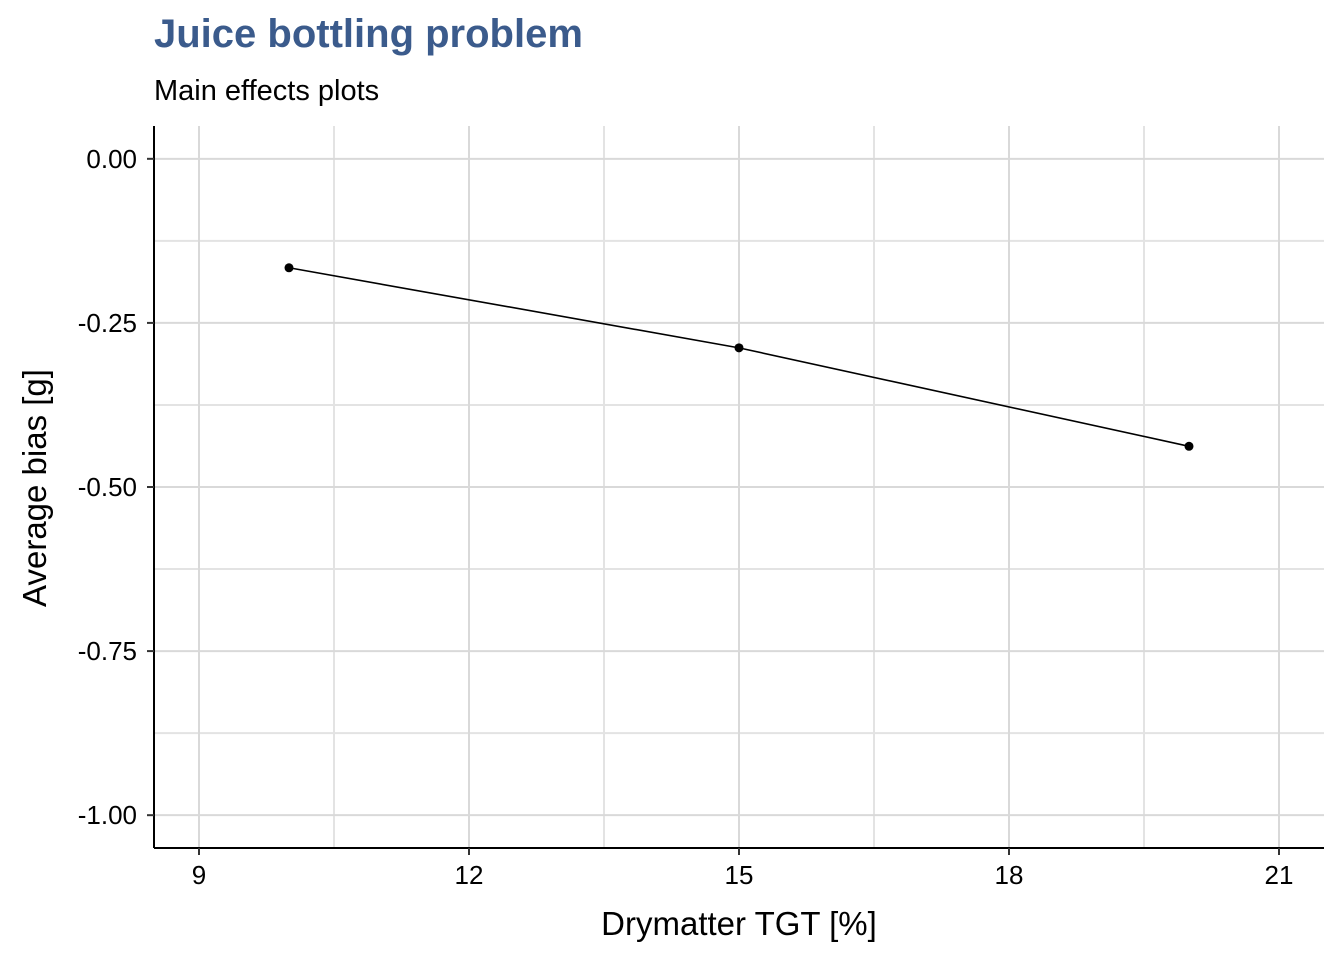  Describe the element at coordinates (199, 875) in the screenshot. I see `x-tick-label: 9` at that location.